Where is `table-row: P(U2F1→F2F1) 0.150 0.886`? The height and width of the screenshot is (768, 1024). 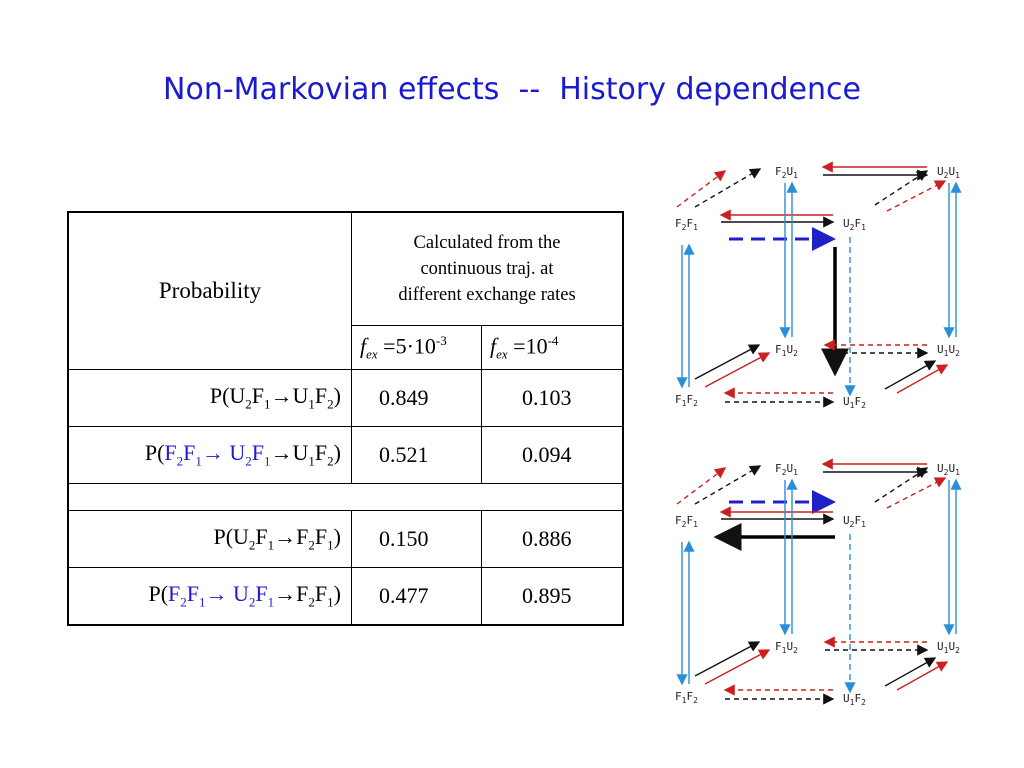
table-row: P(U2F1→F2F1) 0.150 0.886 is located at coordinates (345, 539).